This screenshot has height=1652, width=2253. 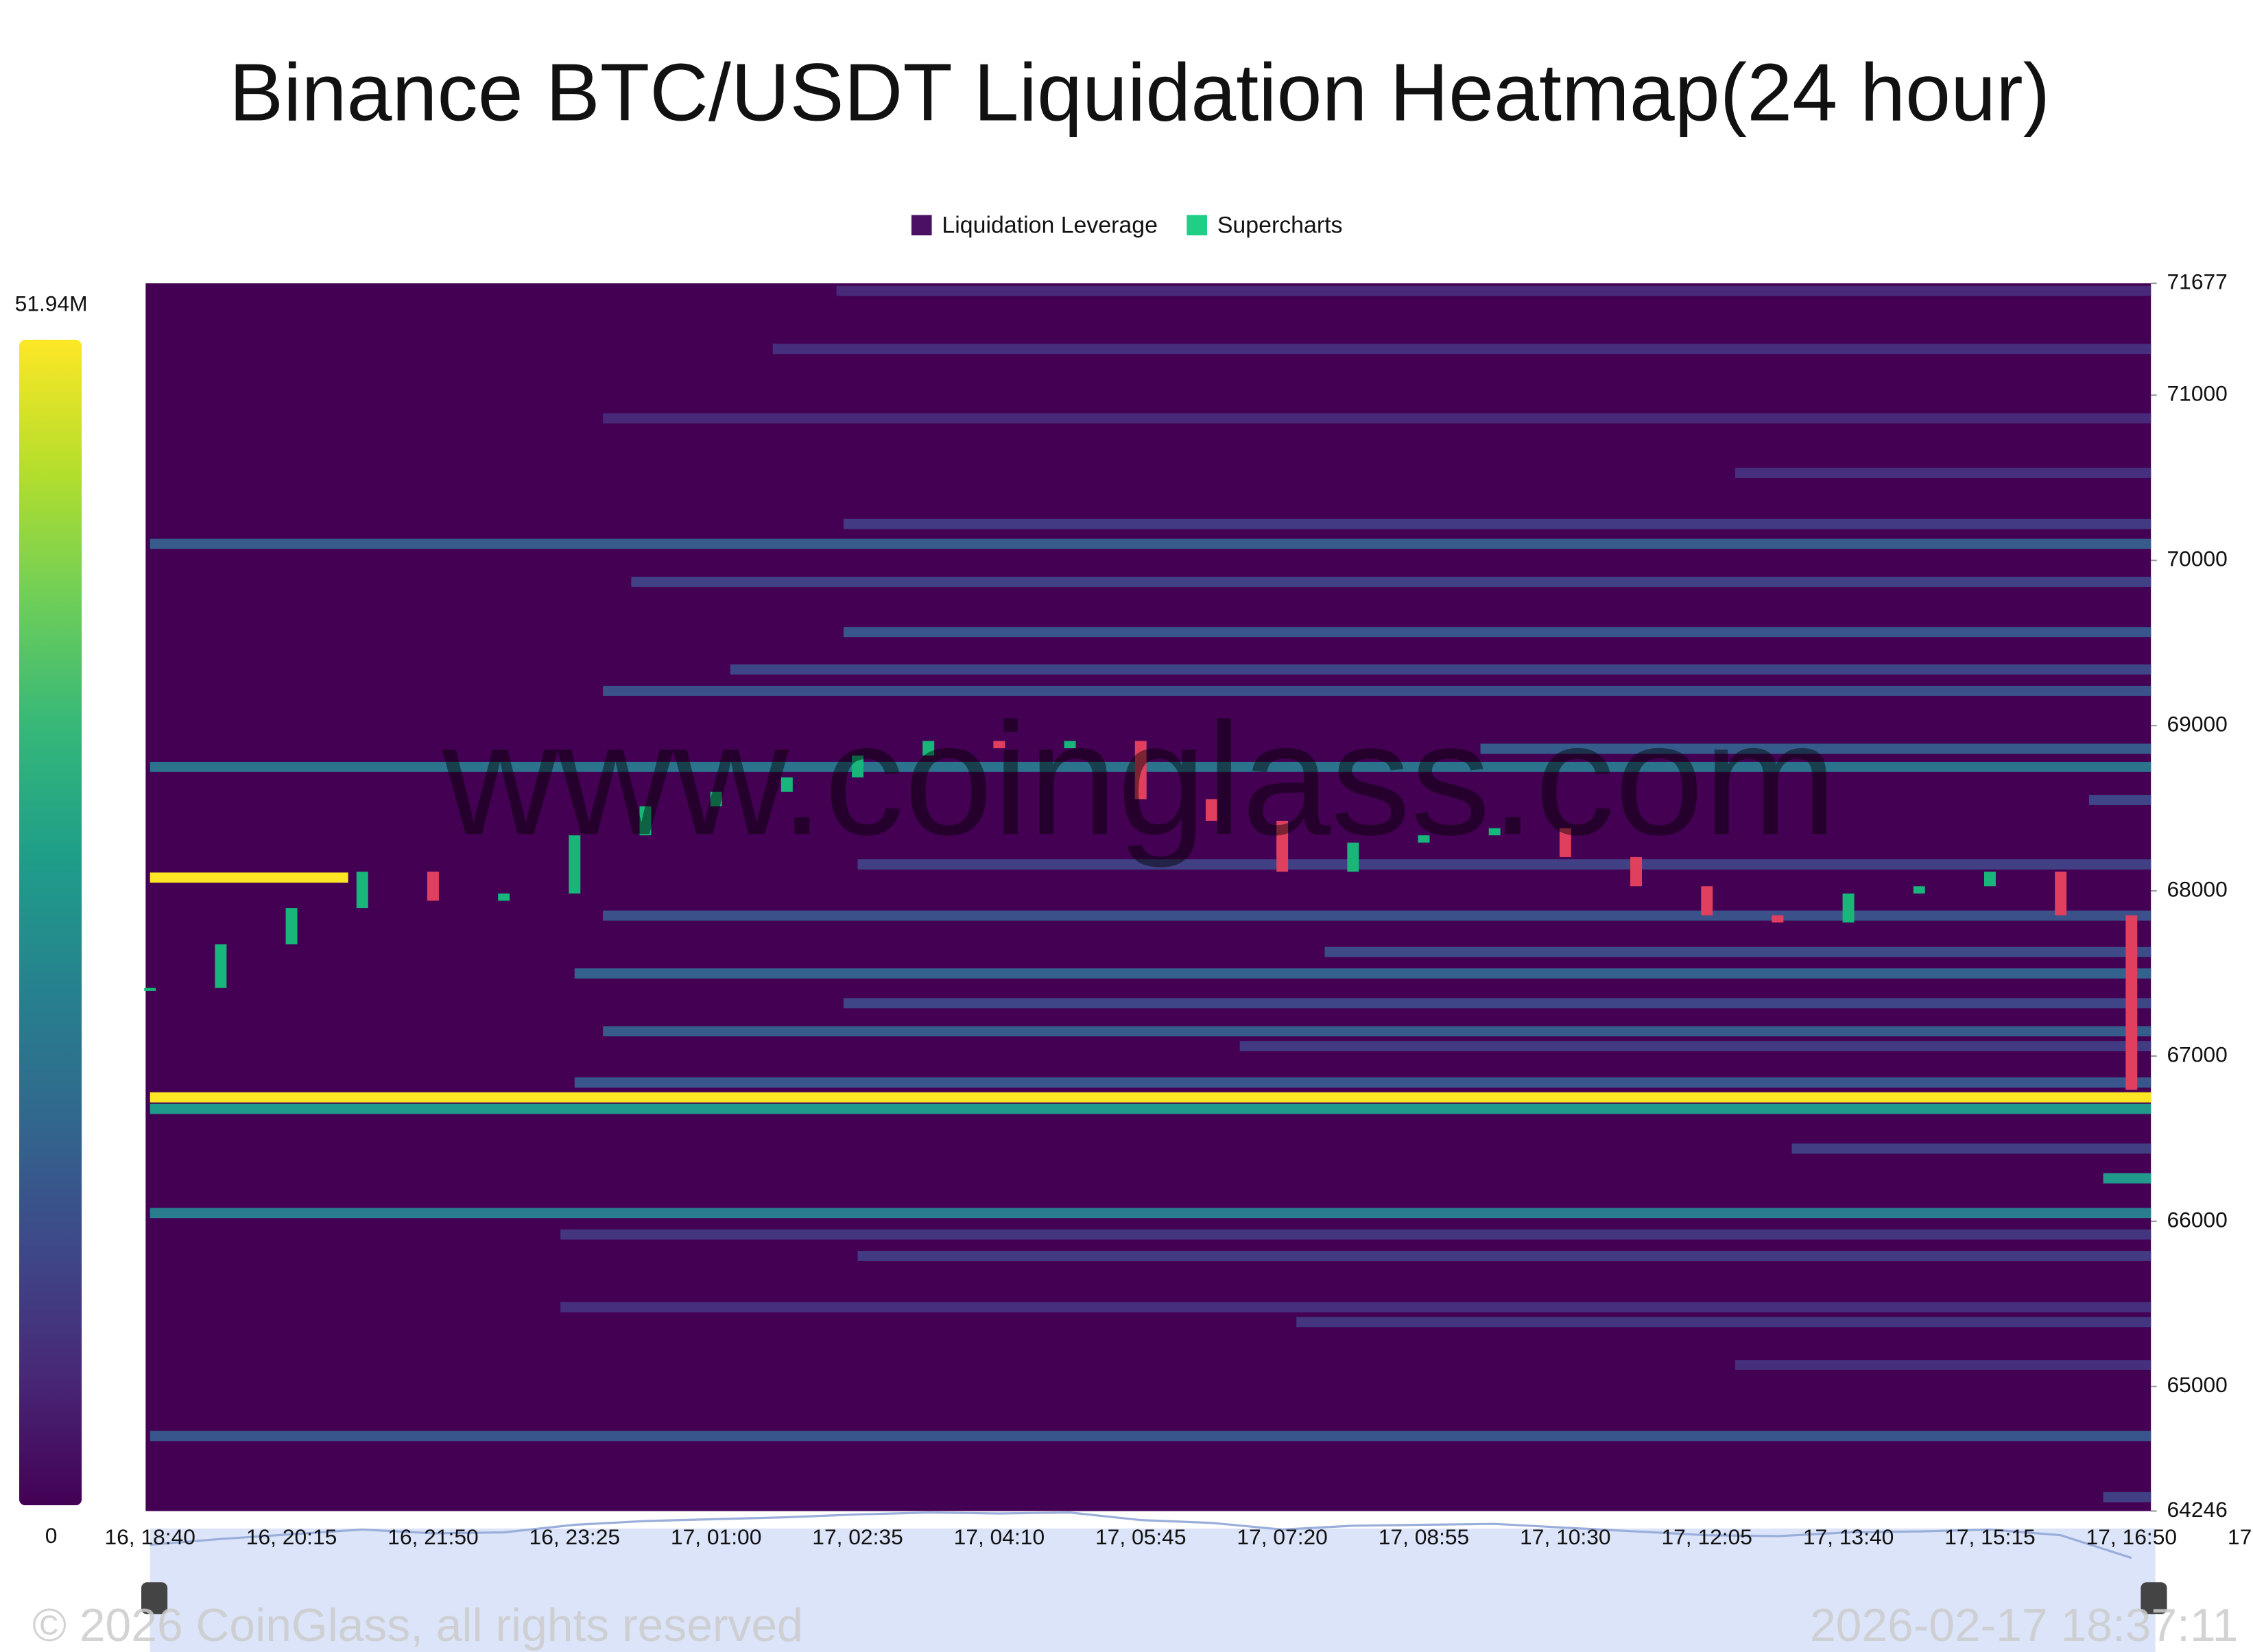 What do you see at coordinates (2197, 1384) in the screenshot?
I see `y-tick-label: 65000` at bounding box center [2197, 1384].